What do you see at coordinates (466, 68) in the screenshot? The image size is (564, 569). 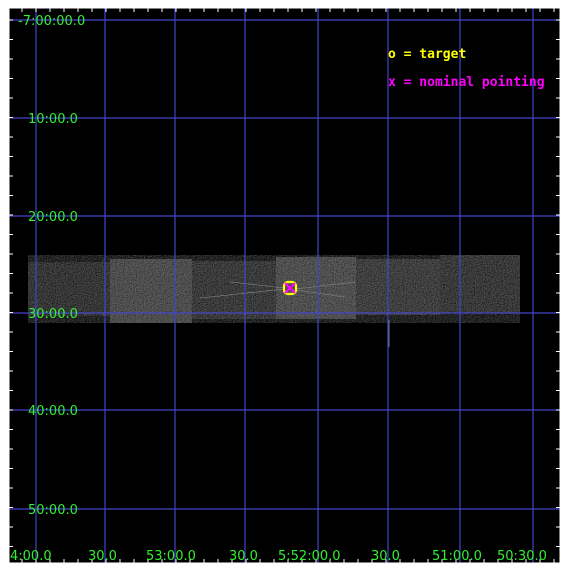 I see `legend: o = target x = nominal pointing` at bounding box center [466, 68].